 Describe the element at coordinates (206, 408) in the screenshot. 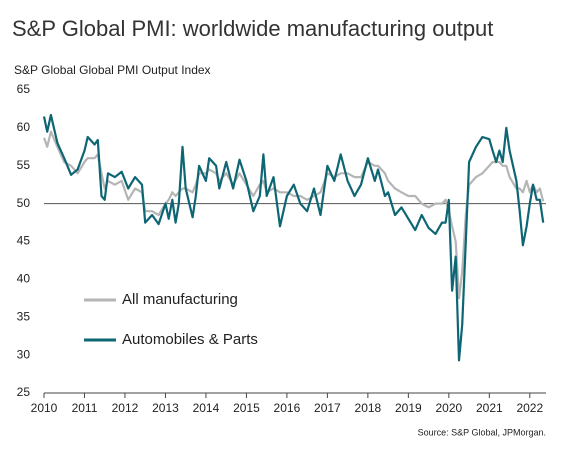

I see `x-tick-label: 2014` at that location.